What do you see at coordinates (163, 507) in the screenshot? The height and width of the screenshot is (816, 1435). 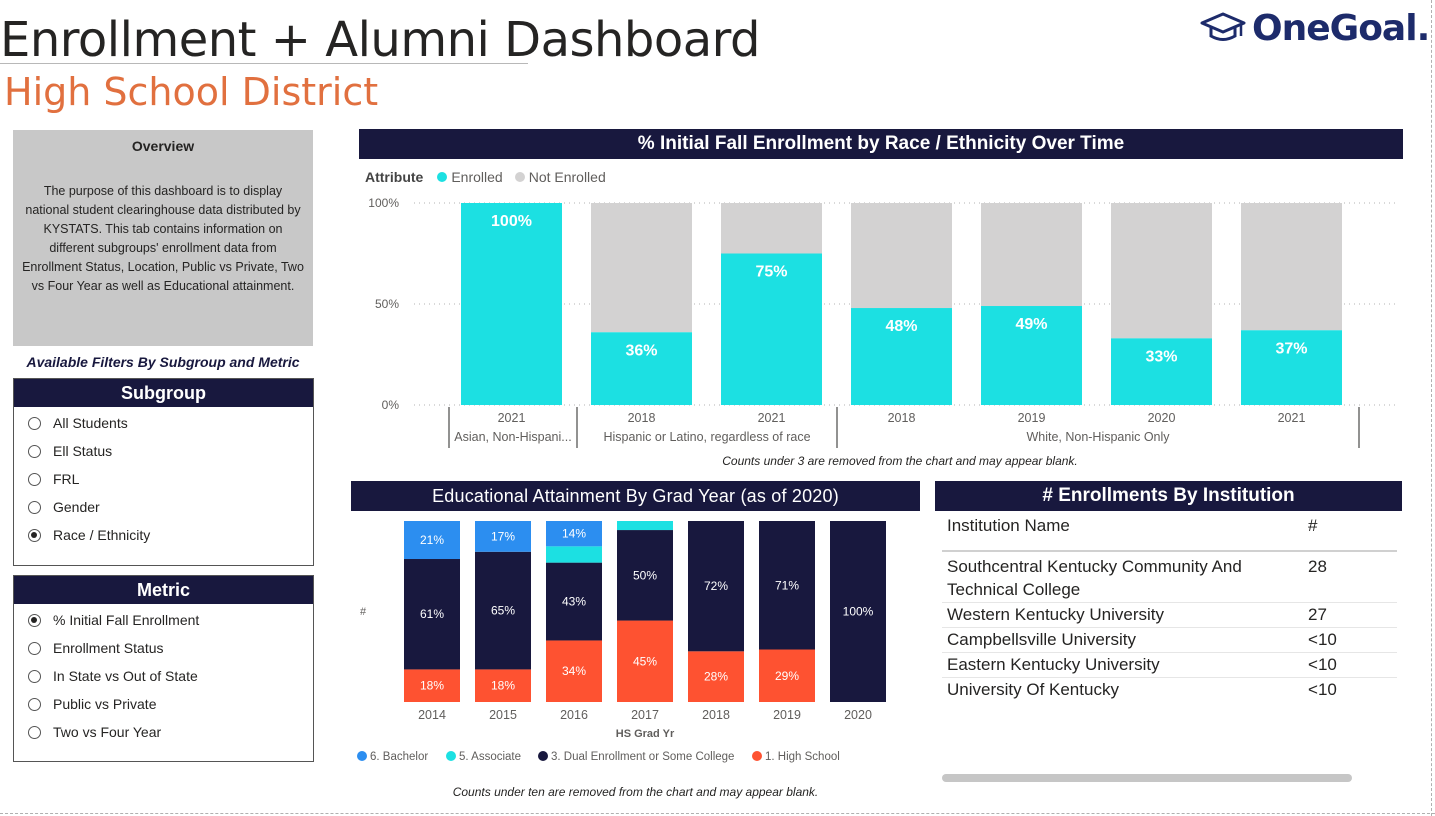 I see `subgroup-option-gender: Gender` at bounding box center [163, 507].